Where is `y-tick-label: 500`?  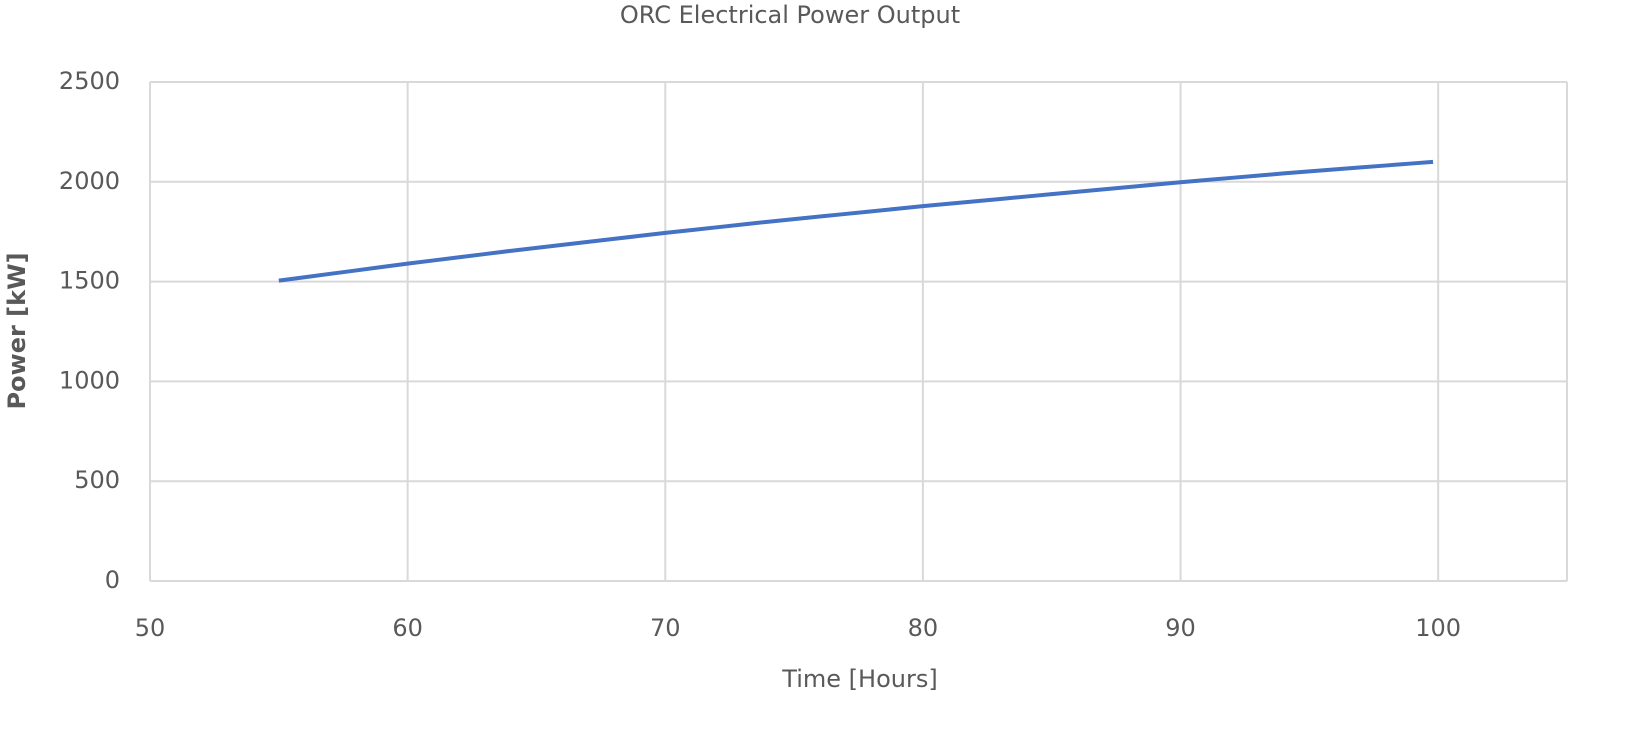 y-tick-label: 500 is located at coordinates (97, 480).